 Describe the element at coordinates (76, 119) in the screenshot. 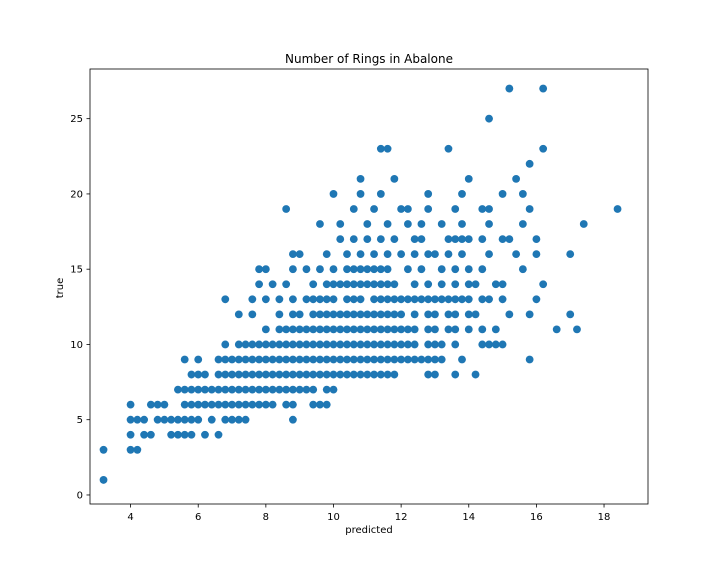

I see `y-tick-label: 25` at that location.